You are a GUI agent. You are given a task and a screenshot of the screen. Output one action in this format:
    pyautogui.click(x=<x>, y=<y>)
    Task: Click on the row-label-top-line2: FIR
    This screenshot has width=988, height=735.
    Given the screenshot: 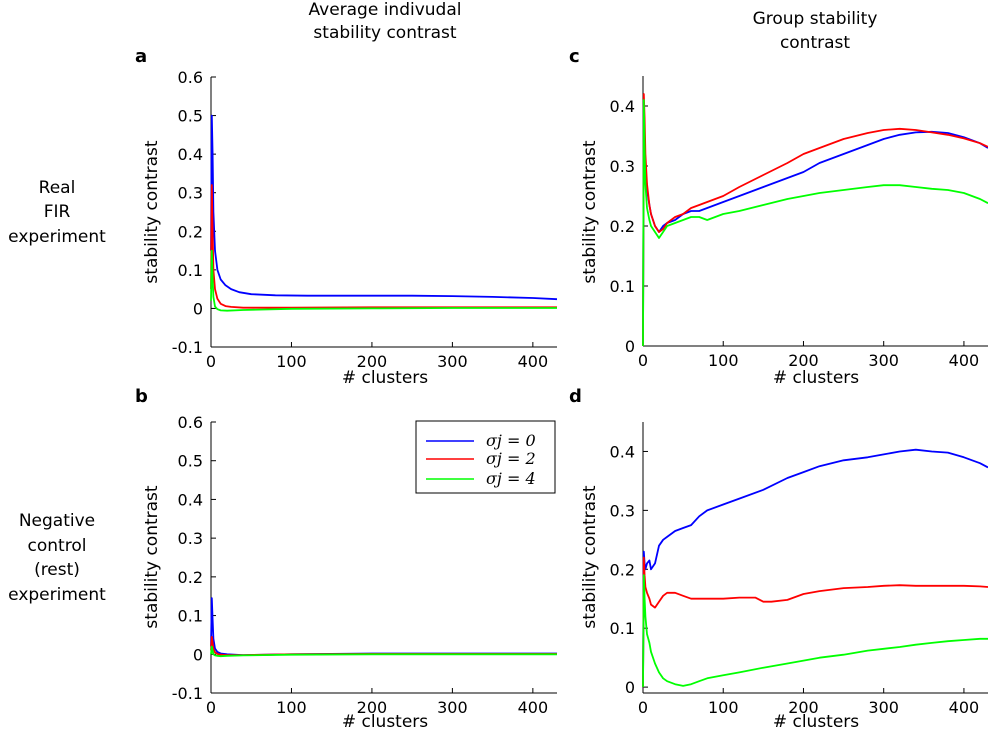 What is the action you would take?
    pyautogui.click(x=57, y=212)
    